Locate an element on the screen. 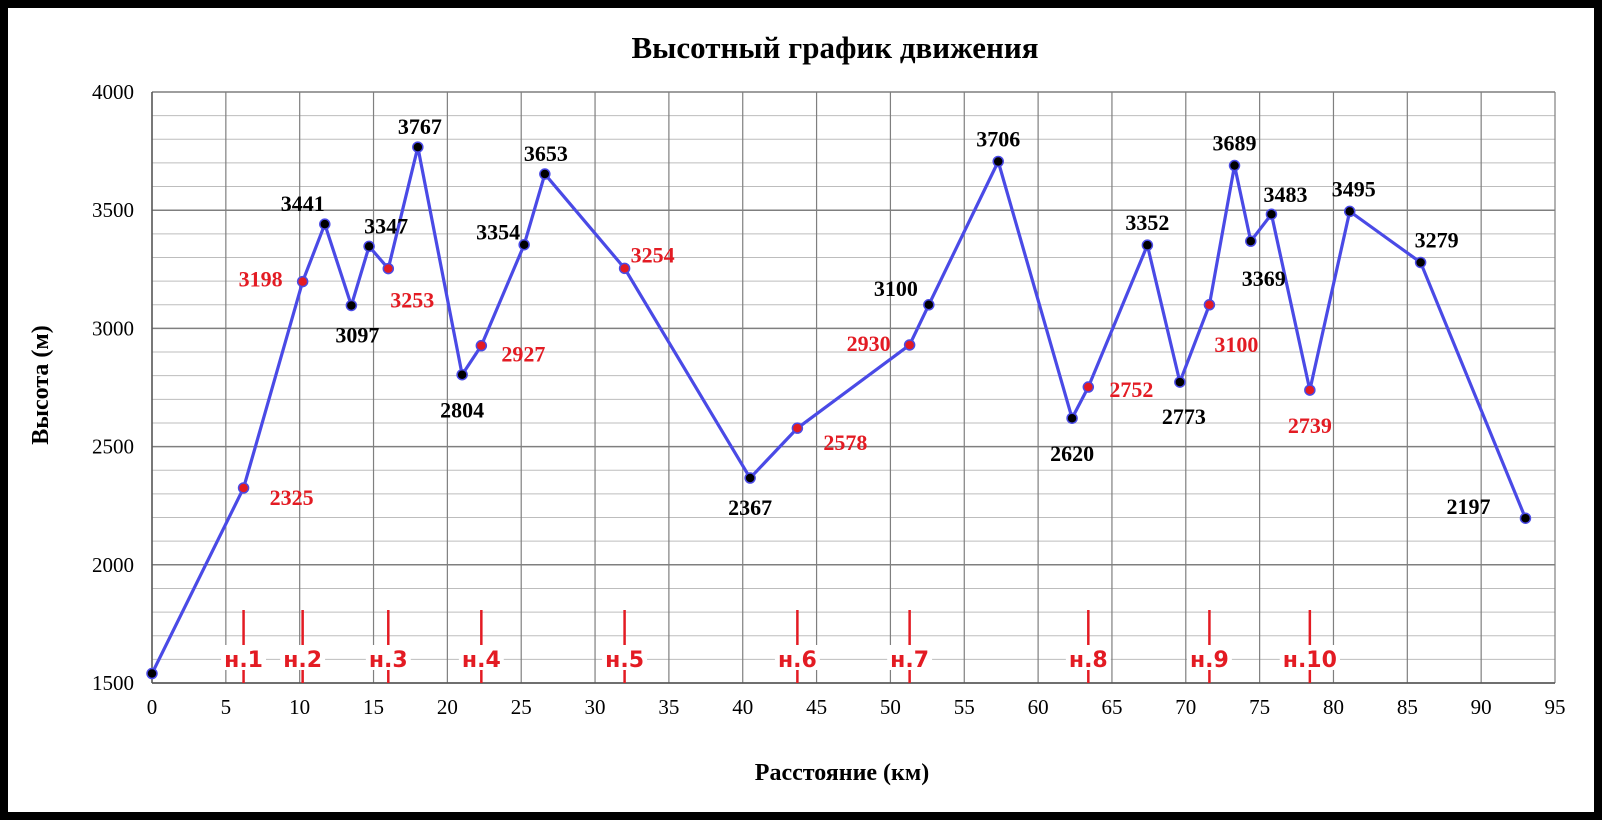  camp-label: н.6 is located at coordinates (797, 660).